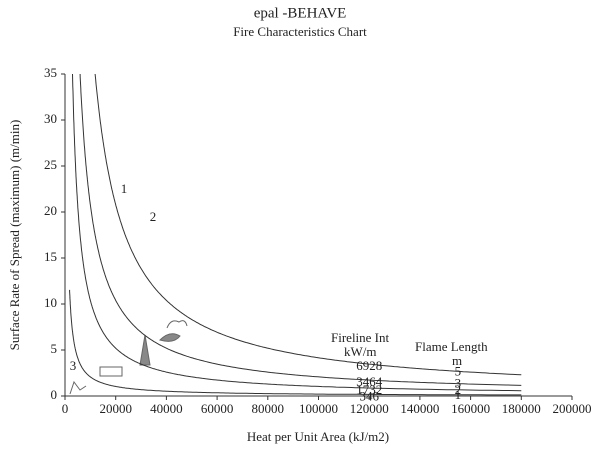  I want to click on icon-smoke-plume, so click(177, 324).